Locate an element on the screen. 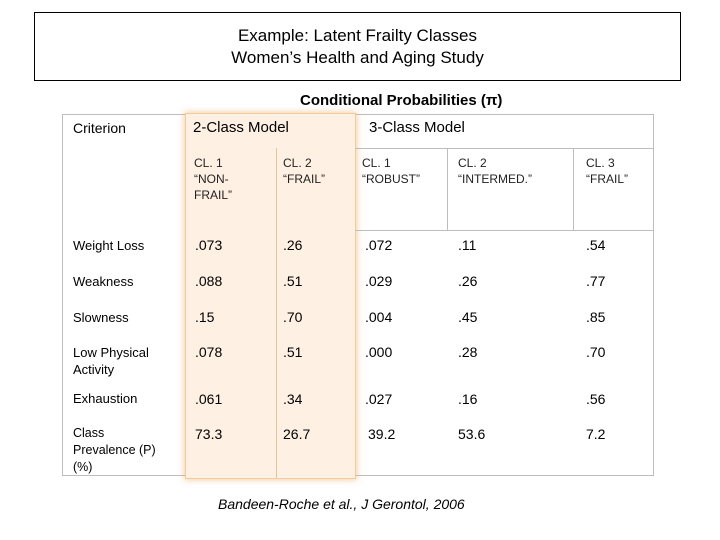 Image resolution: width=720 pixels, height=540 pixels. row-label-weakness: Weakness is located at coordinates (103, 281).